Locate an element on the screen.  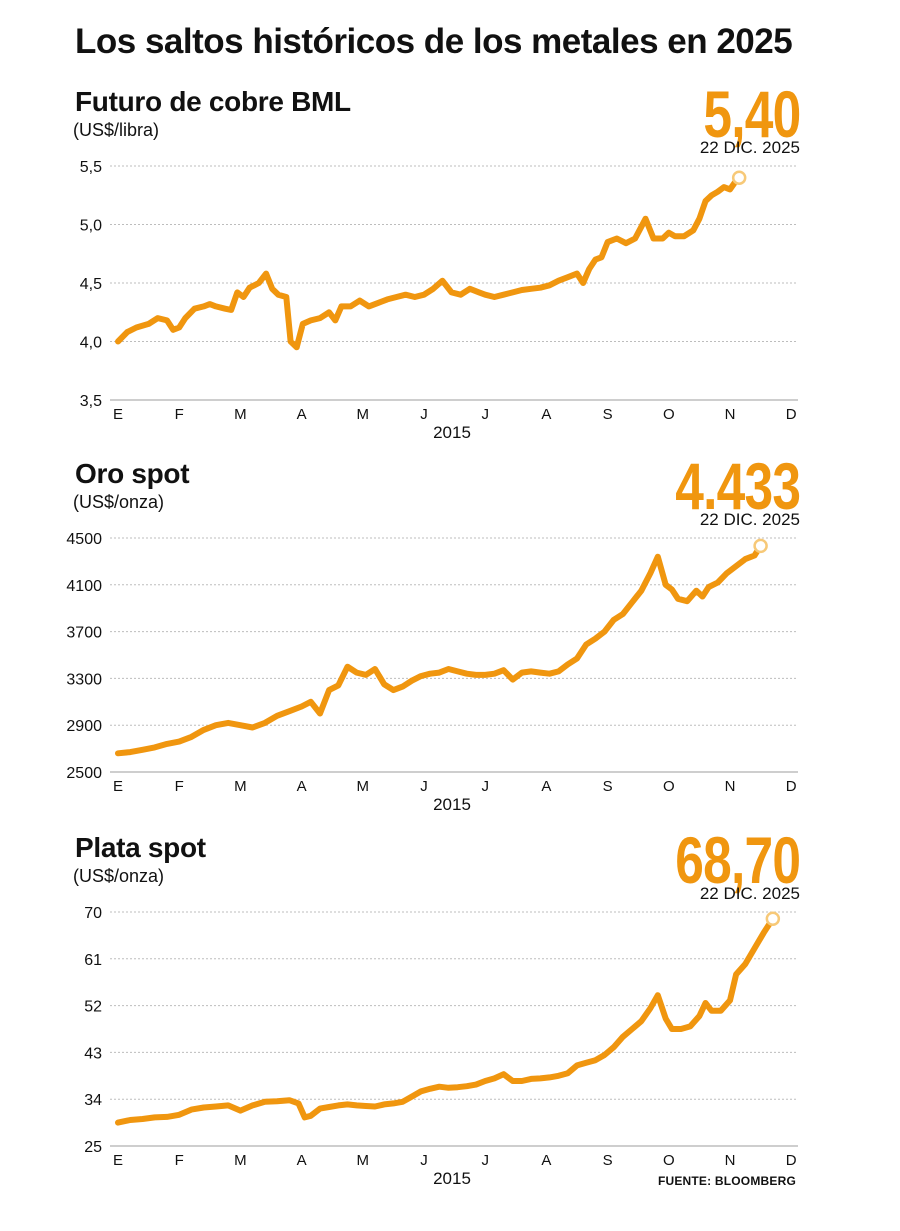
y-tick-label: 3,5 is located at coordinates (91, 401).